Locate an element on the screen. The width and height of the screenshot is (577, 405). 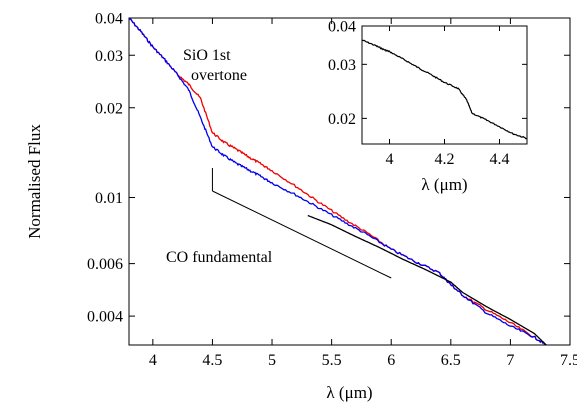
co-bracket-line is located at coordinates (302, 234).